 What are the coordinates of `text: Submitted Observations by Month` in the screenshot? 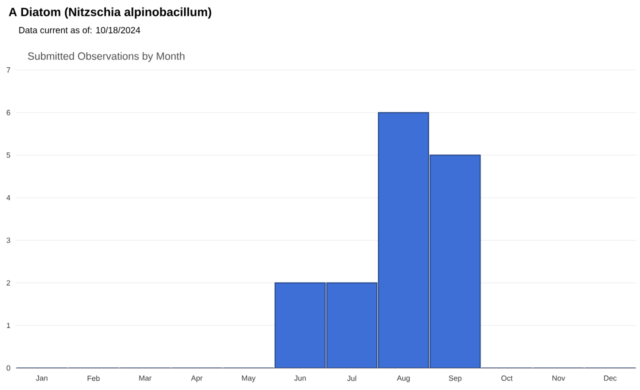 It's located at (106, 57).